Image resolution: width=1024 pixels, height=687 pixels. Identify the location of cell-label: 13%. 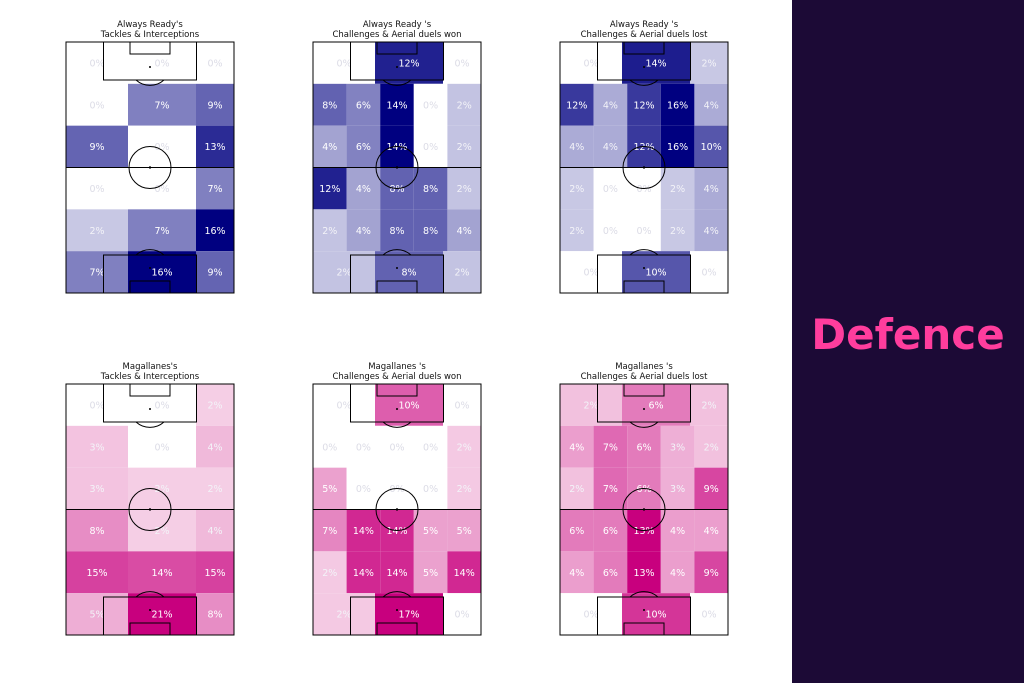
(643, 573).